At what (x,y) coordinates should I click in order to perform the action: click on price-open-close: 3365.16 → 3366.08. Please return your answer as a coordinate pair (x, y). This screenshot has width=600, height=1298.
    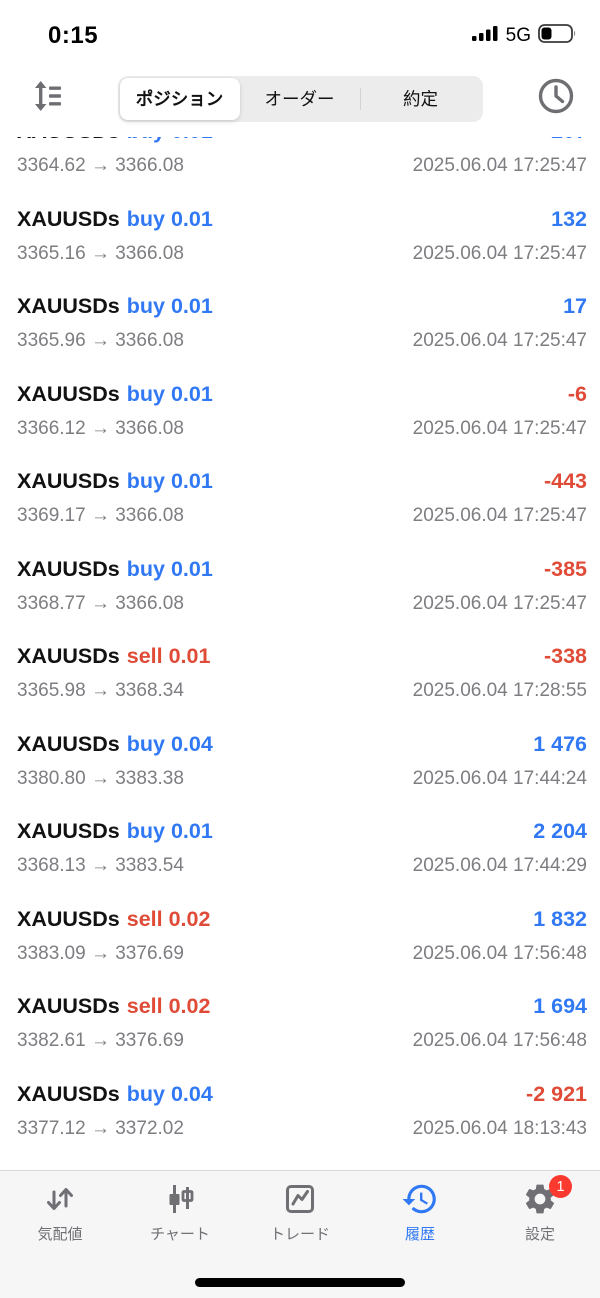
    Looking at the image, I should click on (100, 253).